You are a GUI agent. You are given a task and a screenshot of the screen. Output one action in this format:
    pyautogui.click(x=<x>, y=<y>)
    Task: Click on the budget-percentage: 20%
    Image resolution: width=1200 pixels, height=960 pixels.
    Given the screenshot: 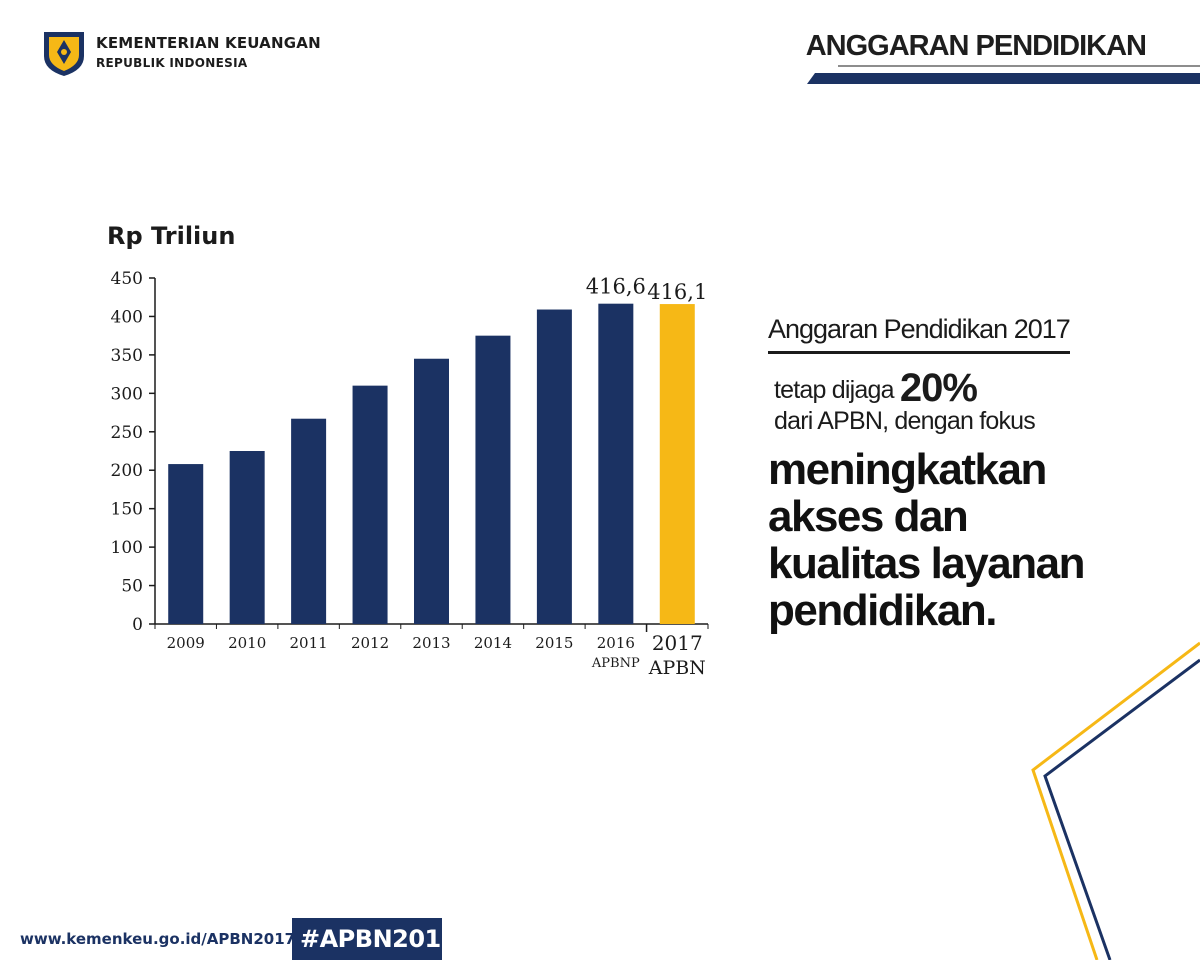 What is the action you would take?
    pyautogui.click(x=938, y=388)
    